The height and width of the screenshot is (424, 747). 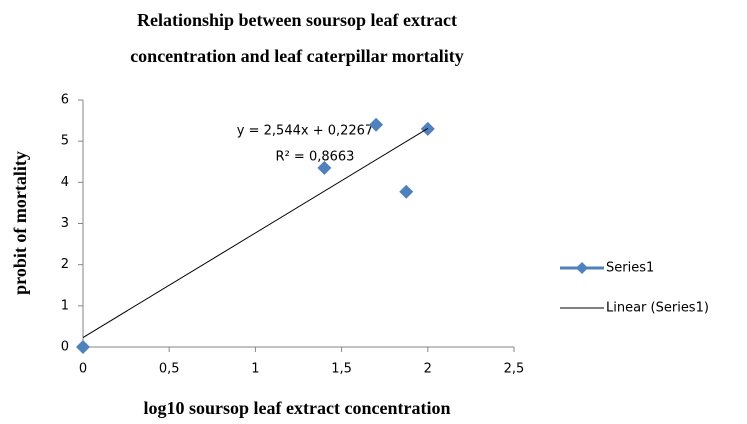 What do you see at coordinates (65, 264) in the screenshot?
I see `y-tick-label: 2` at bounding box center [65, 264].